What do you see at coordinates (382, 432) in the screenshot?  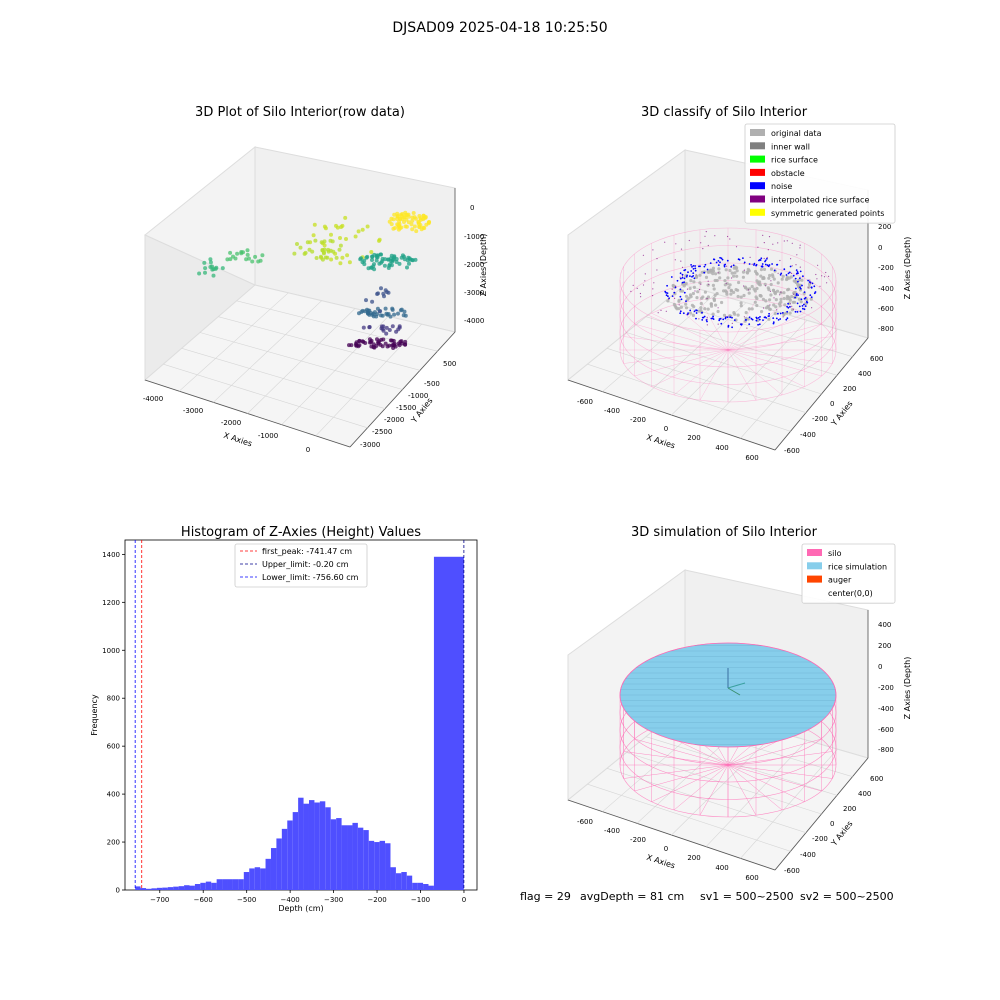 I see `raw-y-tick: -2500` at bounding box center [382, 432].